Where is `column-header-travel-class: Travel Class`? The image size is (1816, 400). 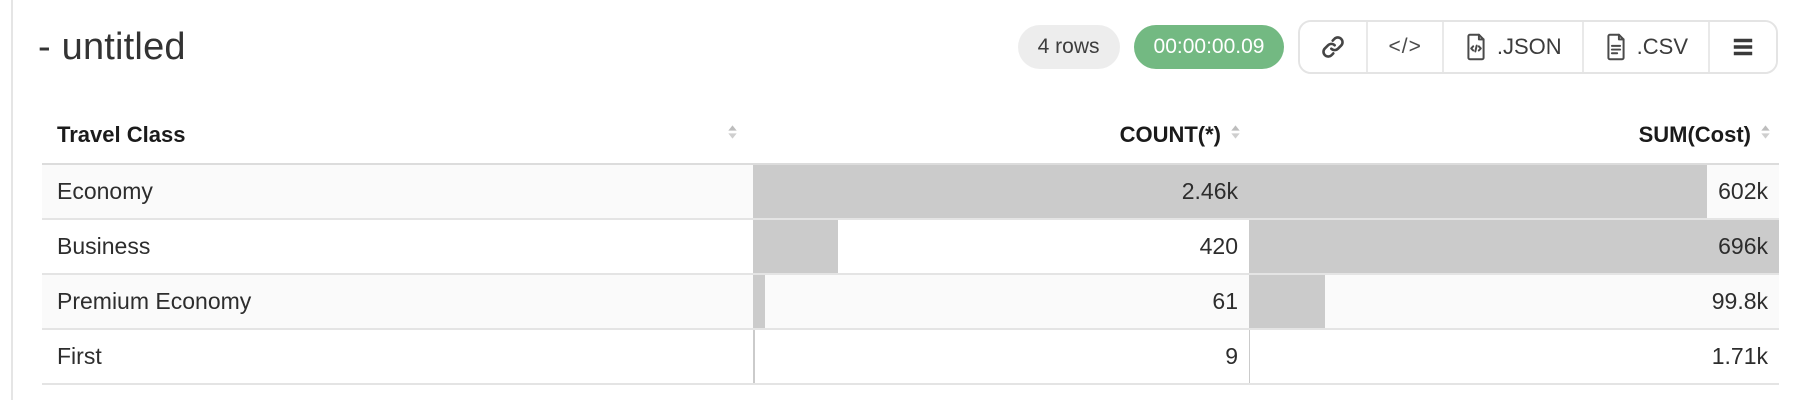 column-header-travel-class: Travel Class is located at coordinates (397, 135).